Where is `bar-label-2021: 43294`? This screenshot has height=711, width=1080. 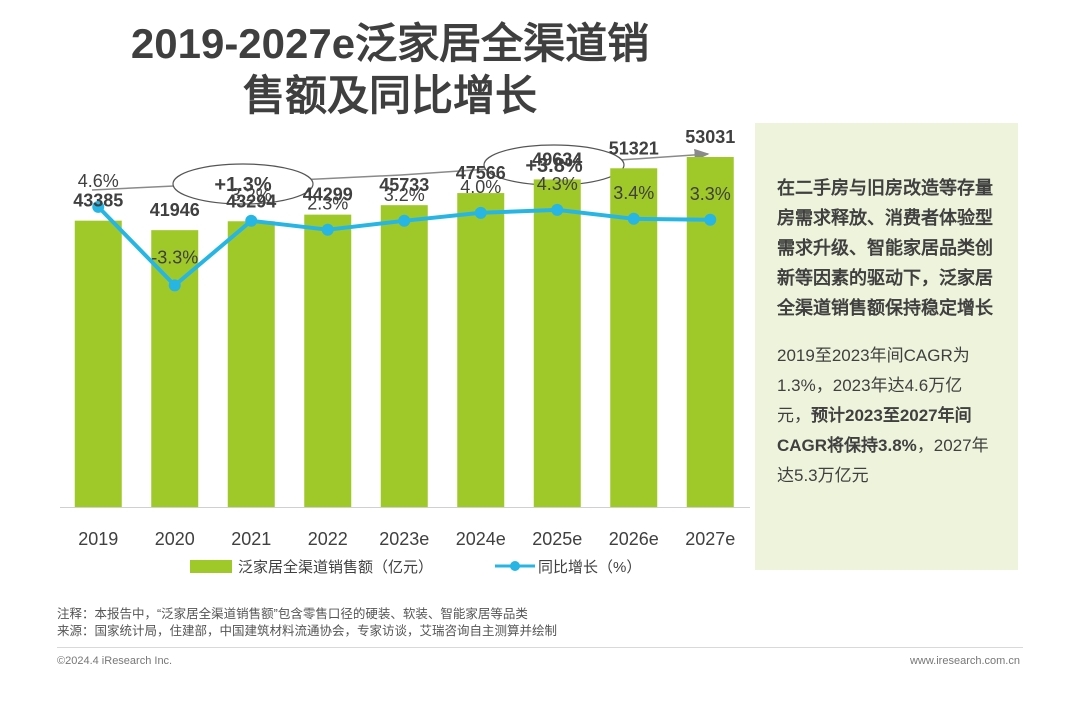 bar-label-2021: 43294 is located at coordinates (251, 201).